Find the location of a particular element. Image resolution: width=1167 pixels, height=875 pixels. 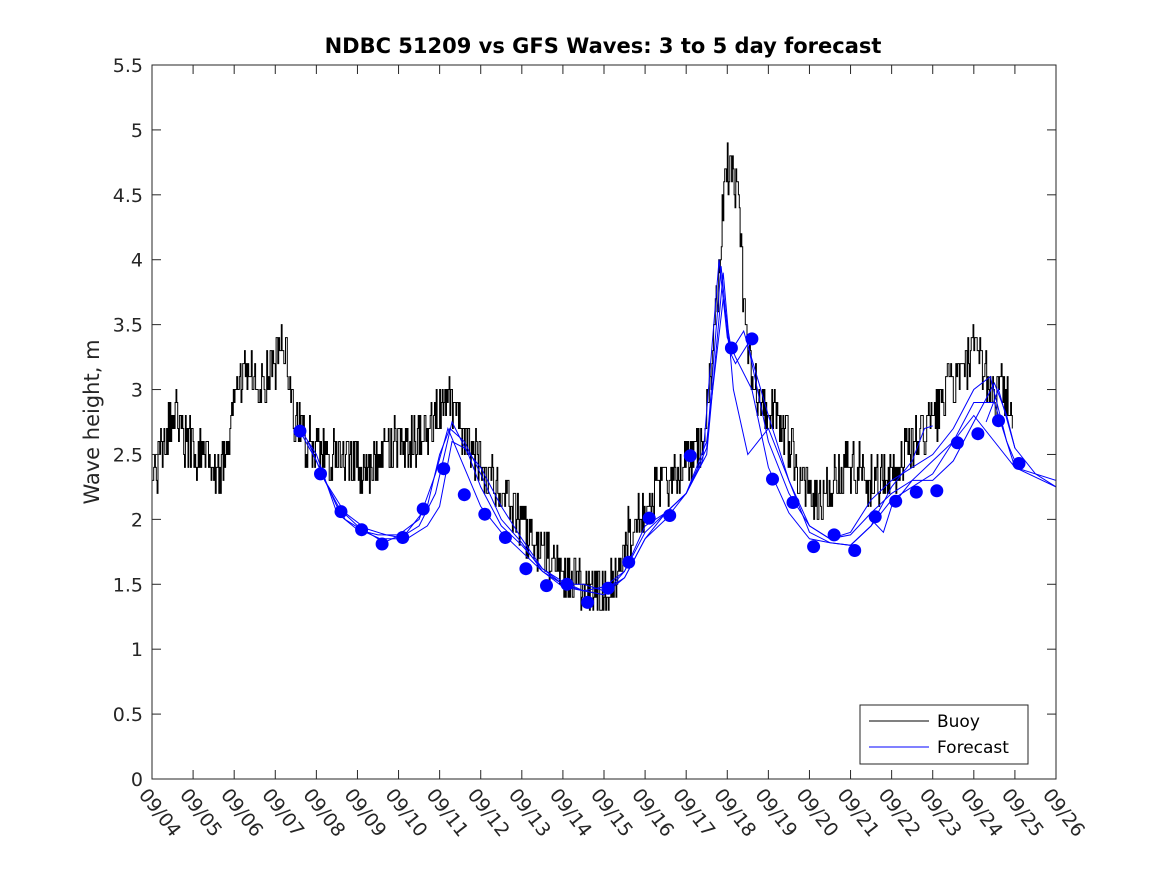

x-tick-label: 09/18 is located at coordinates (734, 813).